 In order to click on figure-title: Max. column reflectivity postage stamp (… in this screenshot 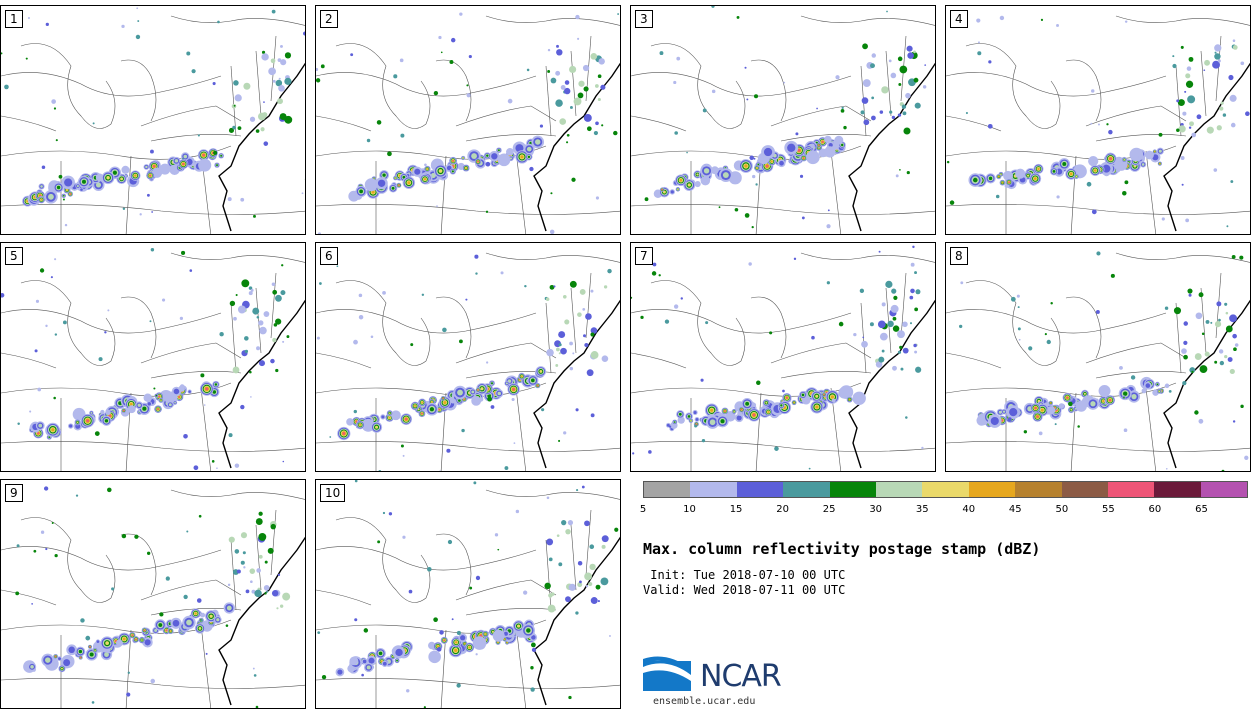, I will do `click(842, 549)`.